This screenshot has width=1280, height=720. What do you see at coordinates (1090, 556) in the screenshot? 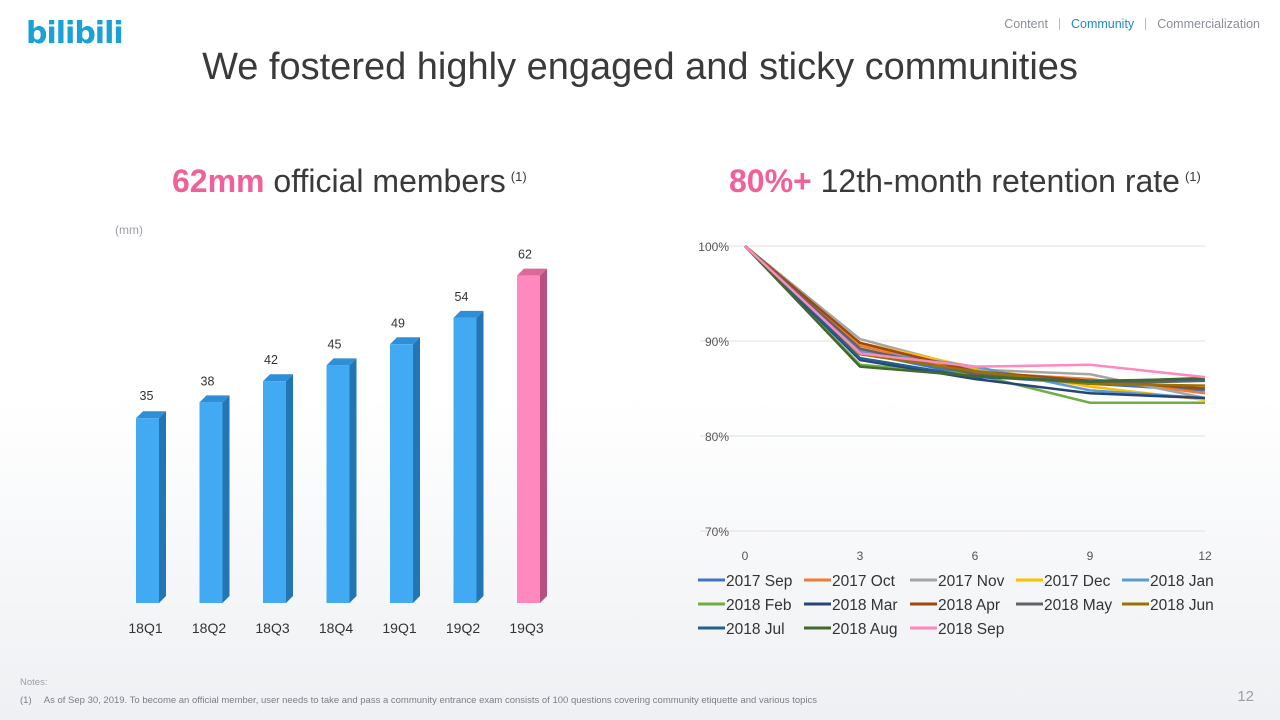
I see `x-tick-label: 9` at bounding box center [1090, 556].